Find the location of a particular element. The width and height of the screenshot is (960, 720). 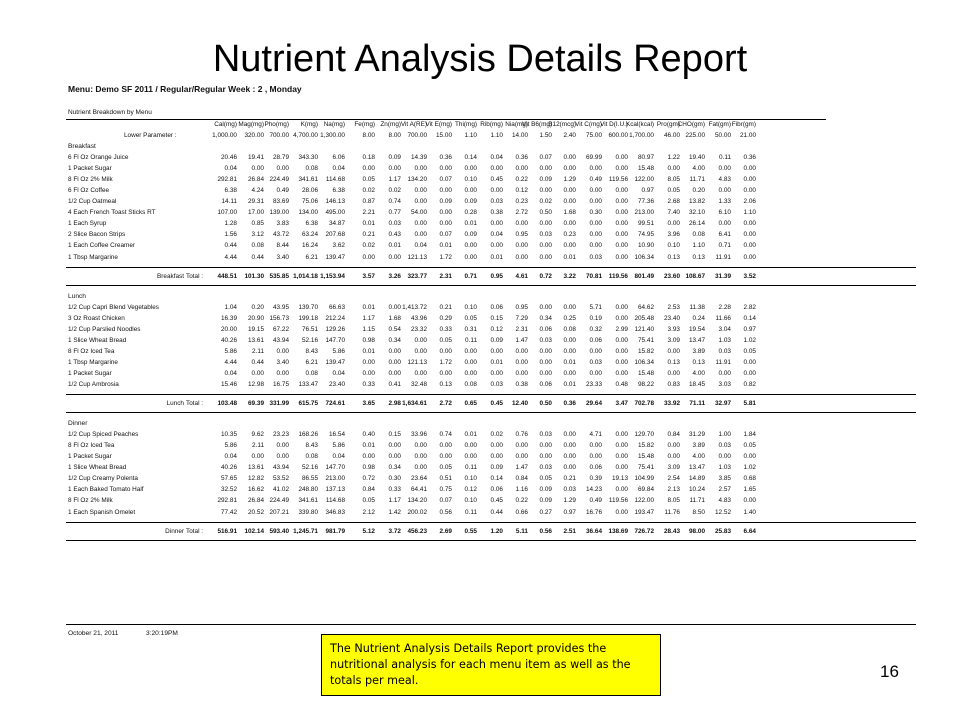

table-cell: 1.10 is located at coordinates (749, 213).